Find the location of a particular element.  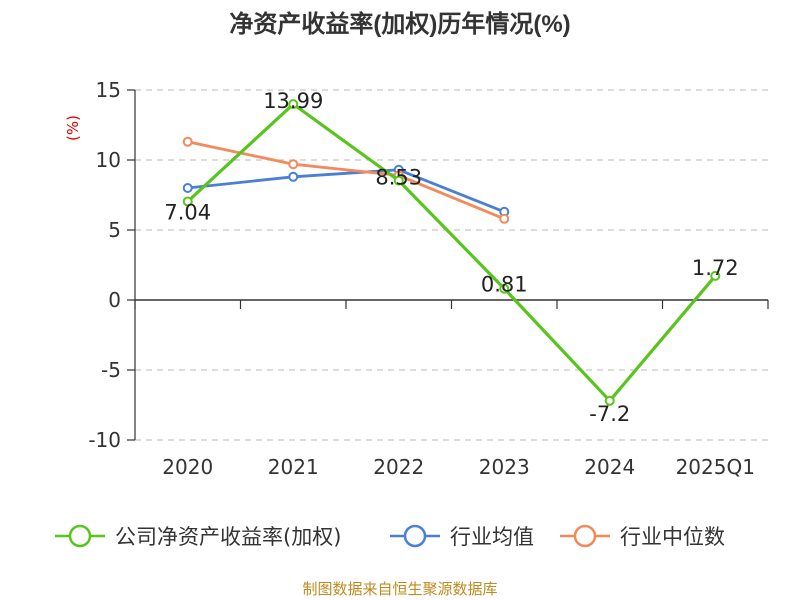

y-tick-label: -10 is located at coordinates (104, 440).